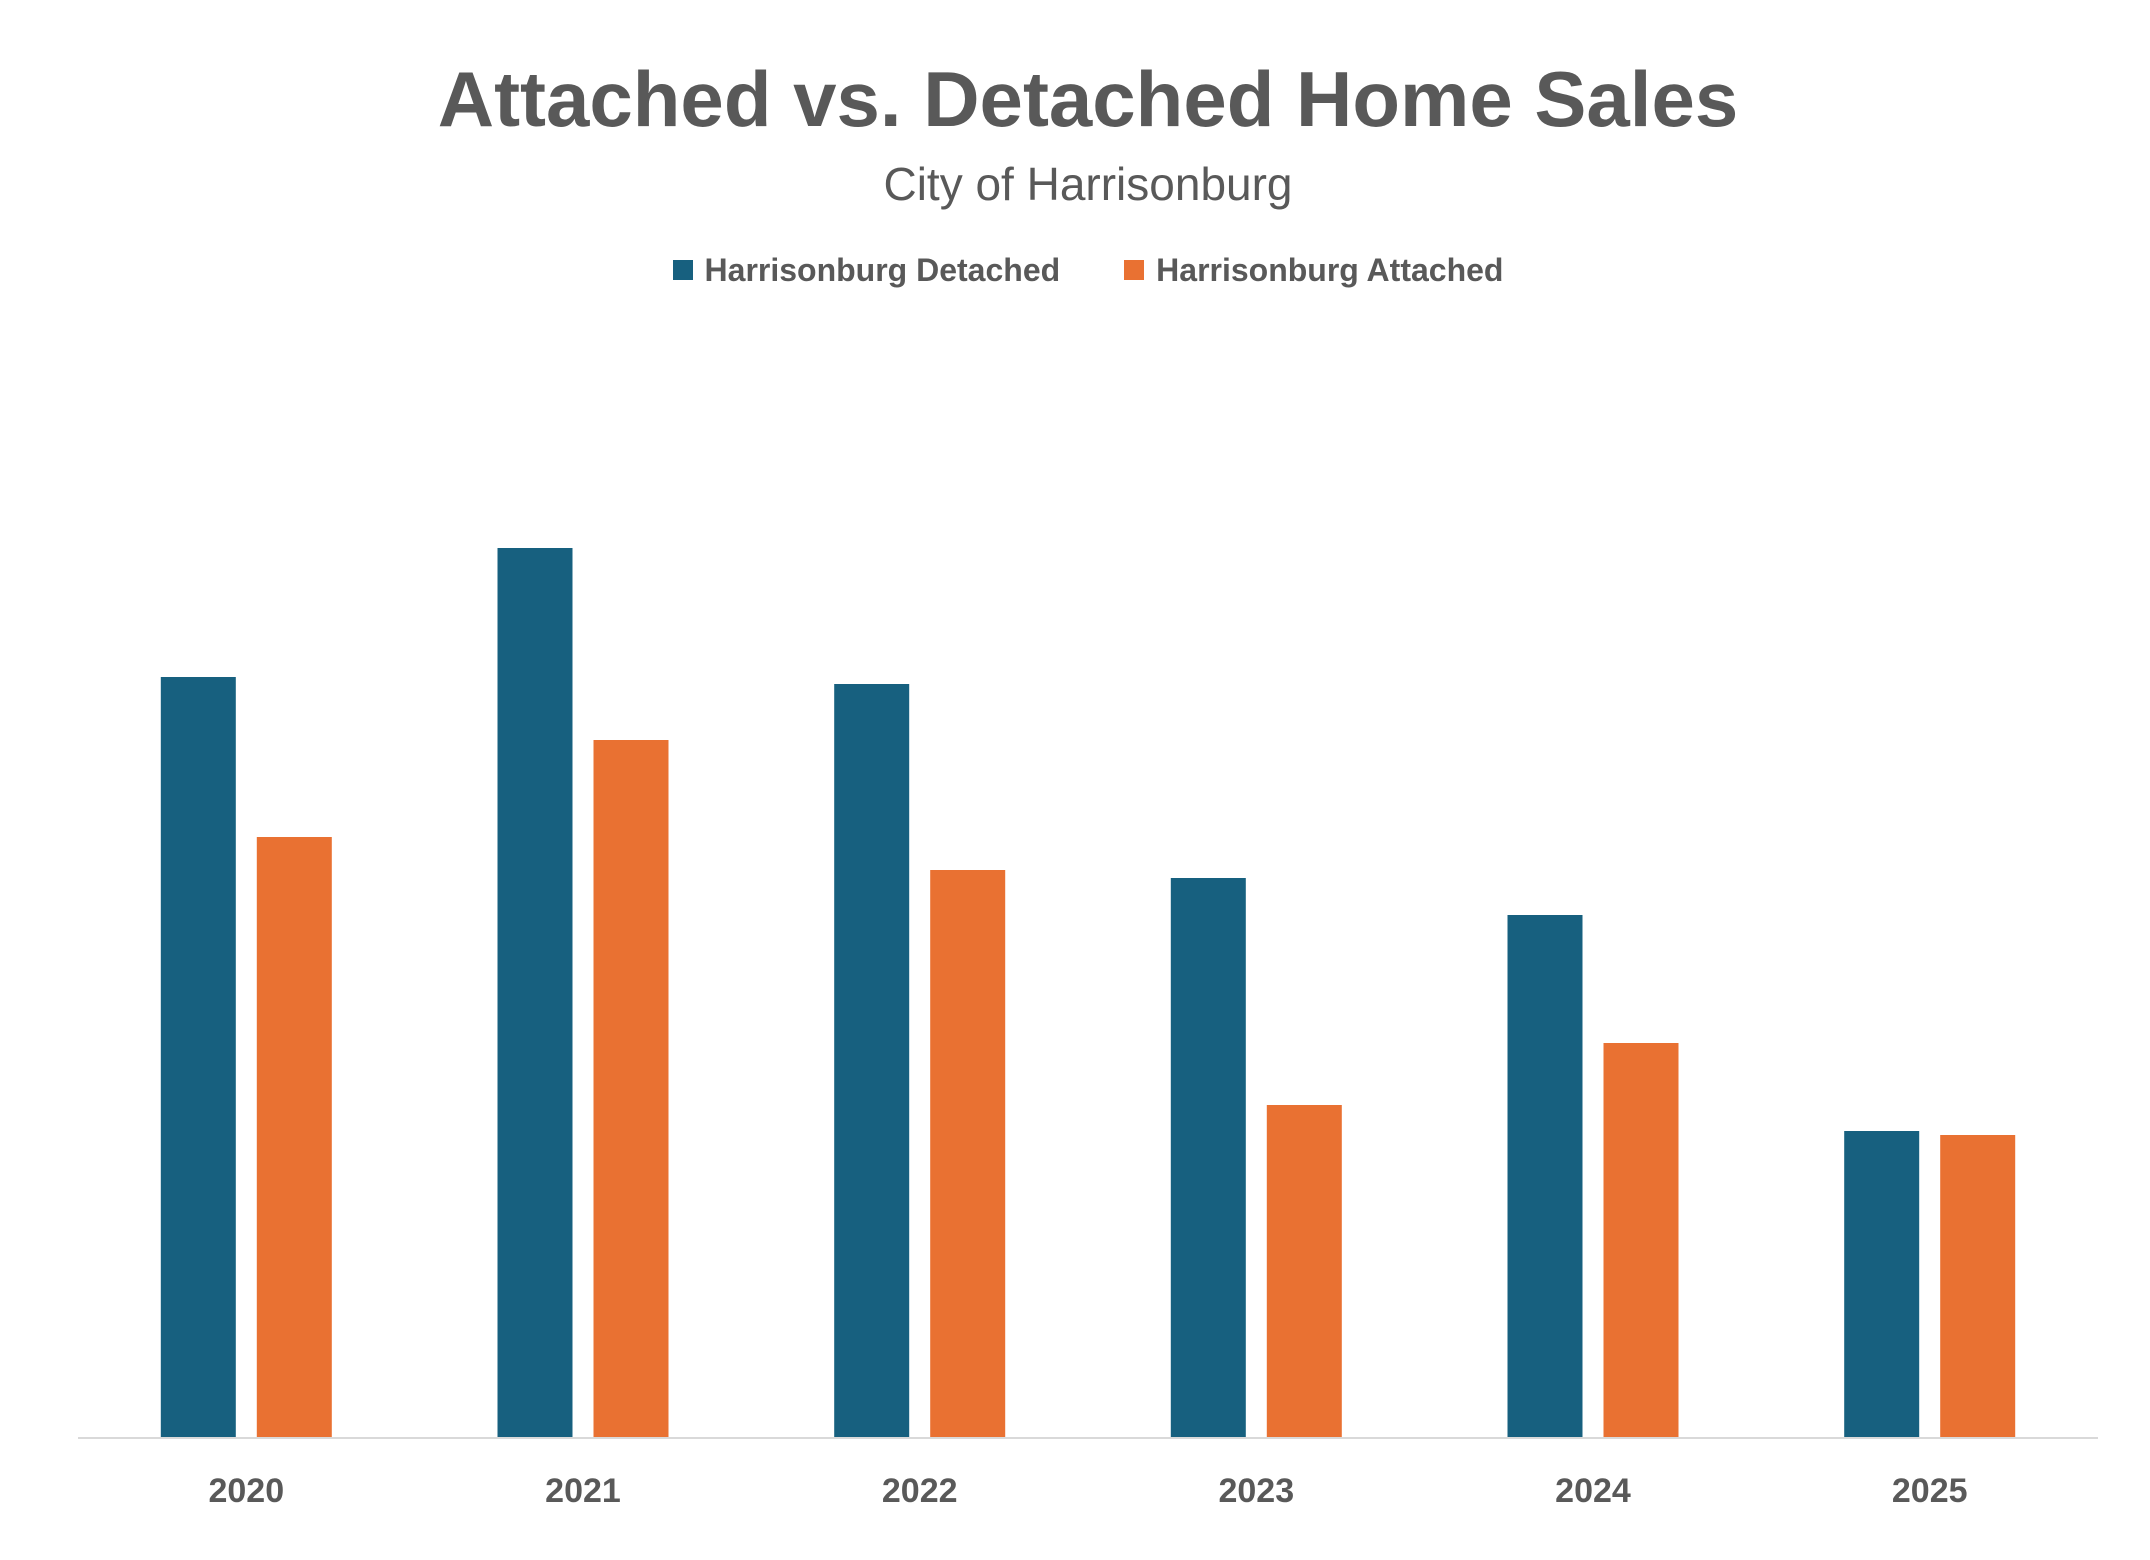 The width and height of the screenshot is (2150, 1560). What do you see at coordinates (1088, 184) in the screenshot?
I see `chart-subtitle: City of Harrisonburg` at bounding box center [1088, 184].